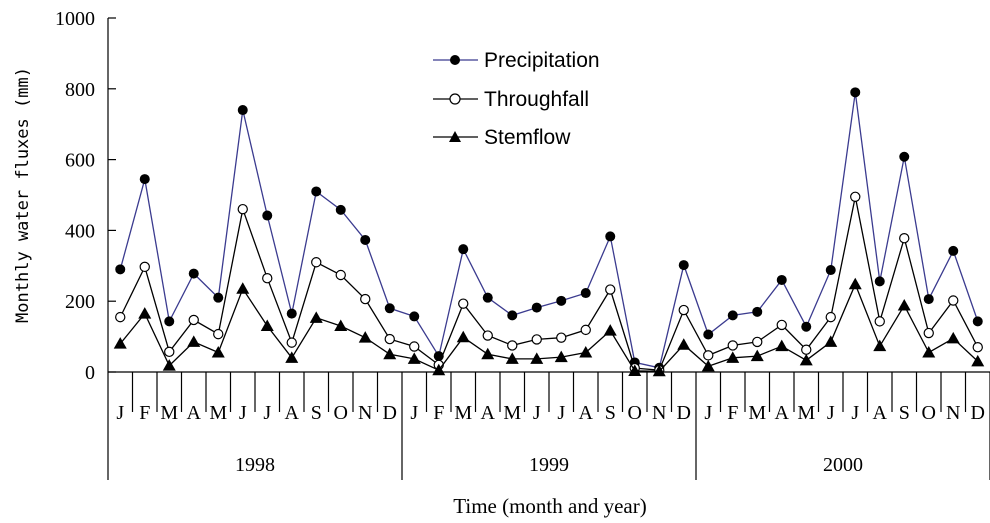  What do you see at coordinates (929, 413) in the screenshot?
I see `month-label: O` at bounding box center [929, 413].